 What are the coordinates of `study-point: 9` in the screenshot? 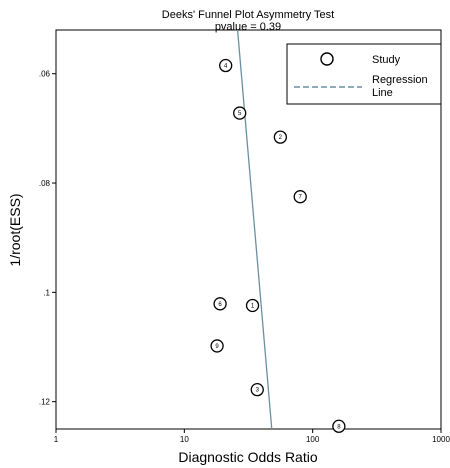 It's located at (217, 346).